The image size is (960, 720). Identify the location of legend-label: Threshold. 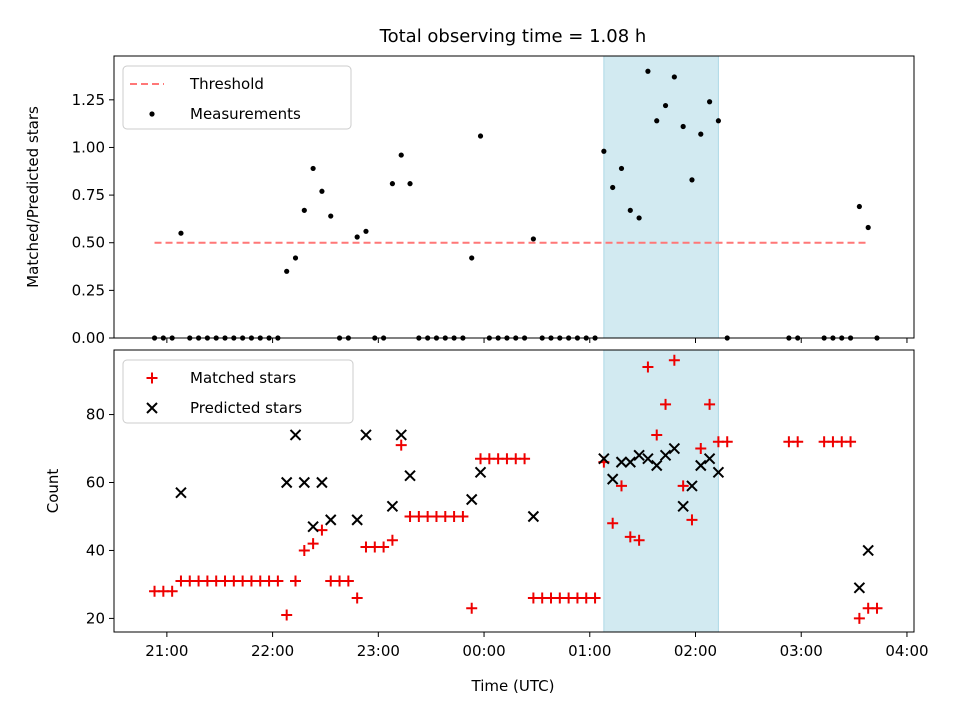
(226, 84).